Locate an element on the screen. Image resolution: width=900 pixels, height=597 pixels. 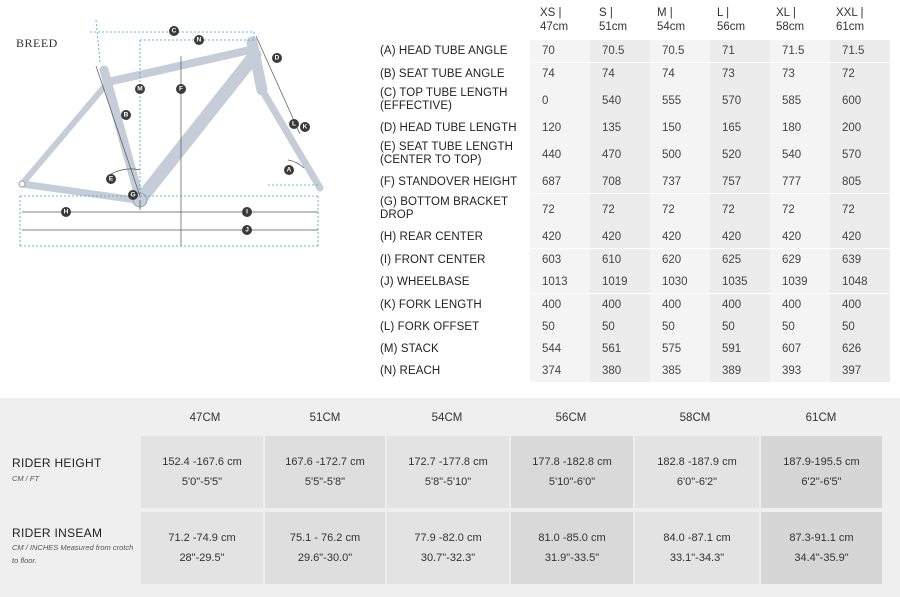
geometry-row-cells: 74 74 74 73 73 72 is located at coordinates (710, 74).